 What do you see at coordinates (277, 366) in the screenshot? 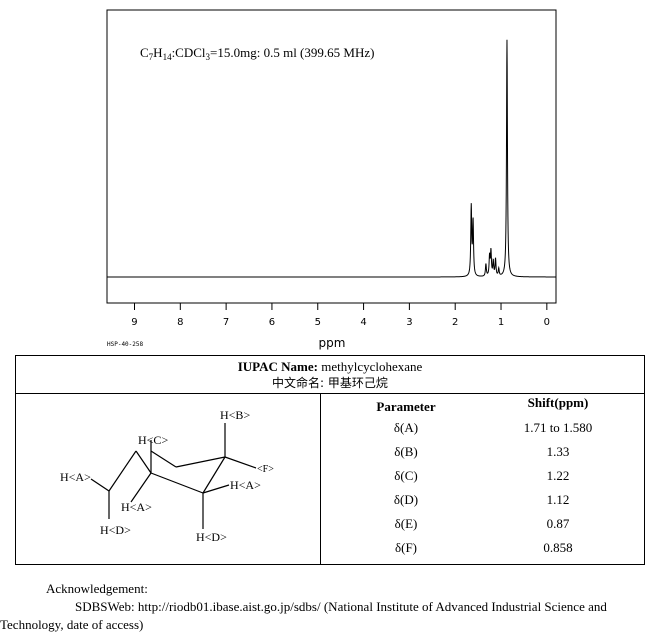
I see `iupac-label: IUPAC Name:` at bounding box center [277, 366].